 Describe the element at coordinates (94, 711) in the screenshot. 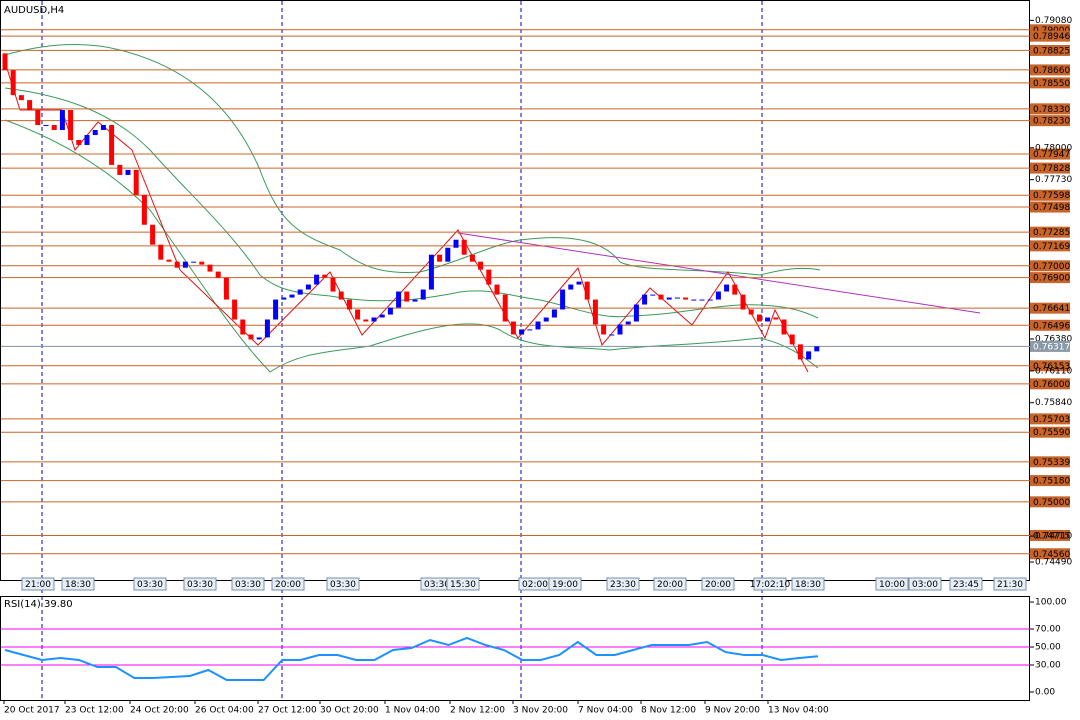

I see `x-tick-label: 23 Oct 12:00` at that location.